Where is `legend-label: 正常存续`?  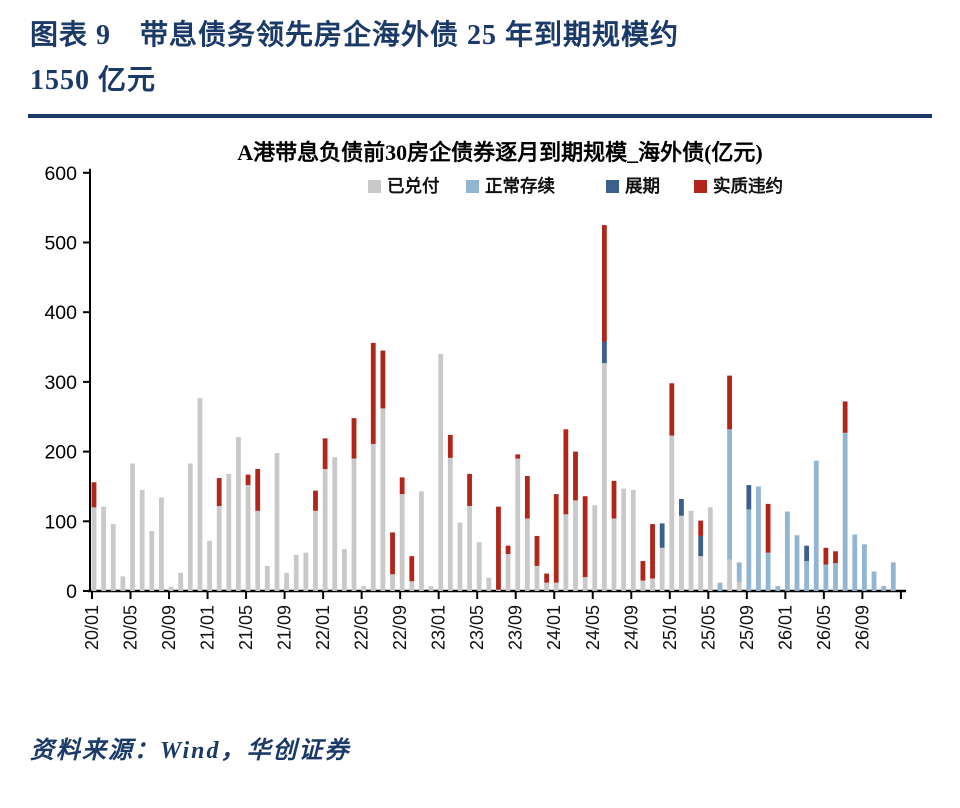
legend-label: 正常存续 is located at coordinates (520, 186).